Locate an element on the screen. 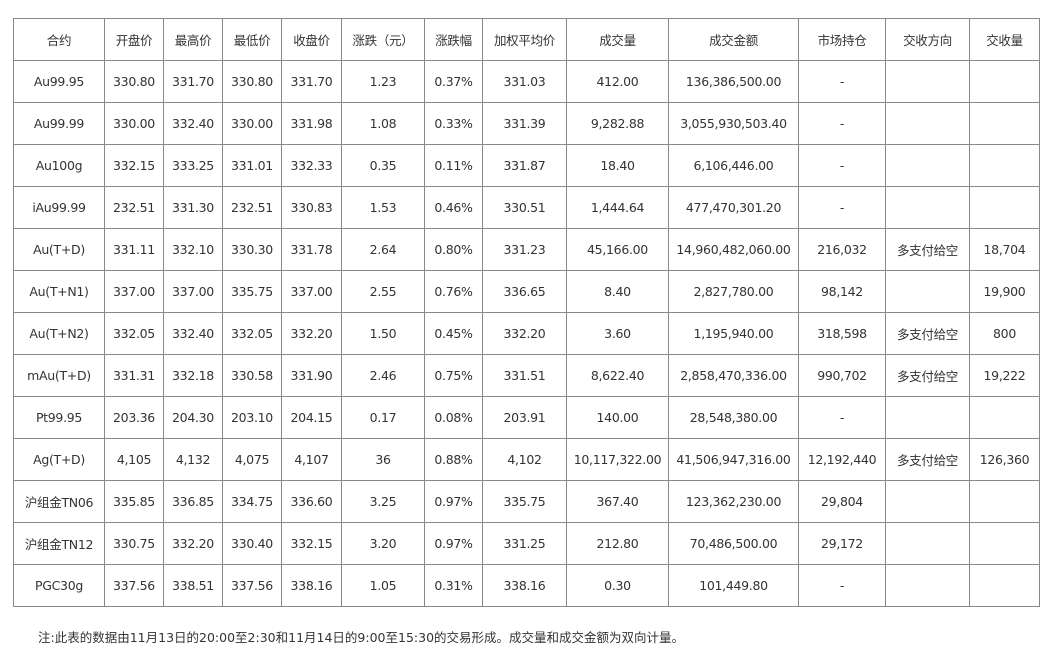 This screenshot has height=669, width=1050. table-cell: 337.00 is located at coordinates (134, 291).